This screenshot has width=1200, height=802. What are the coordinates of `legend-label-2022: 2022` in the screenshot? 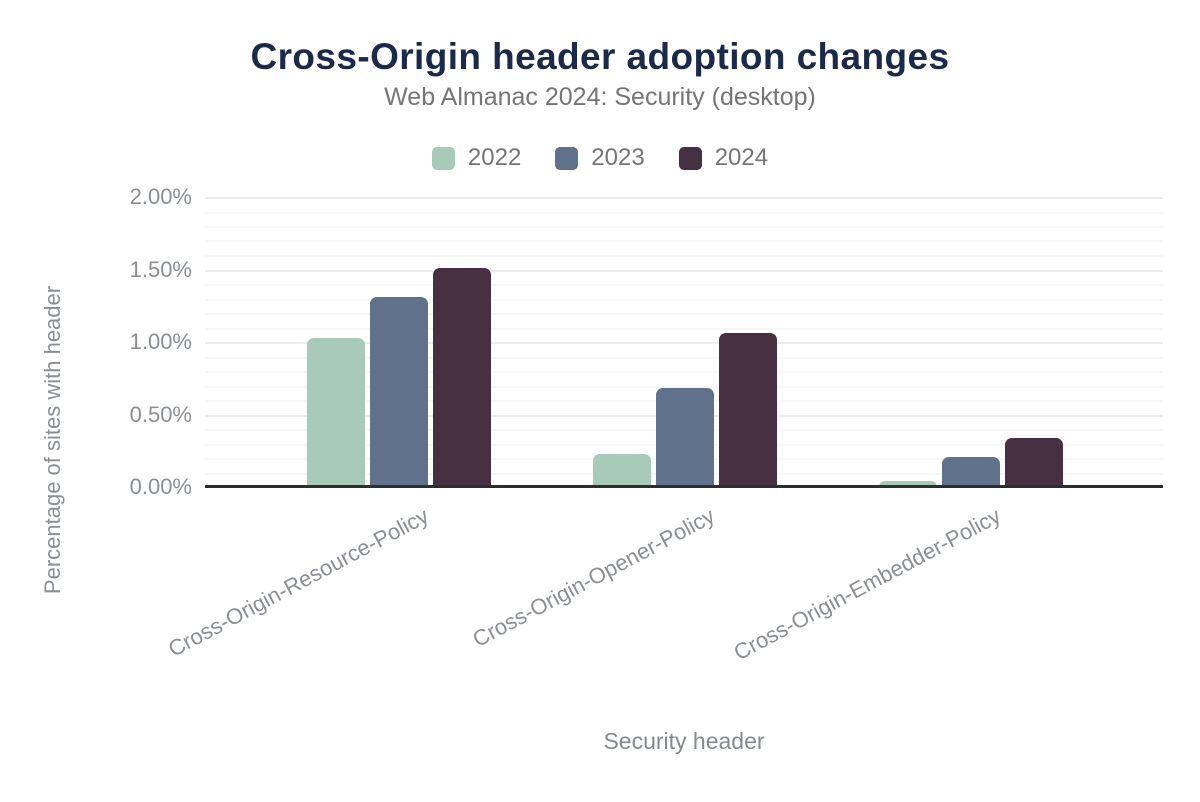 It's located at (494, 157).